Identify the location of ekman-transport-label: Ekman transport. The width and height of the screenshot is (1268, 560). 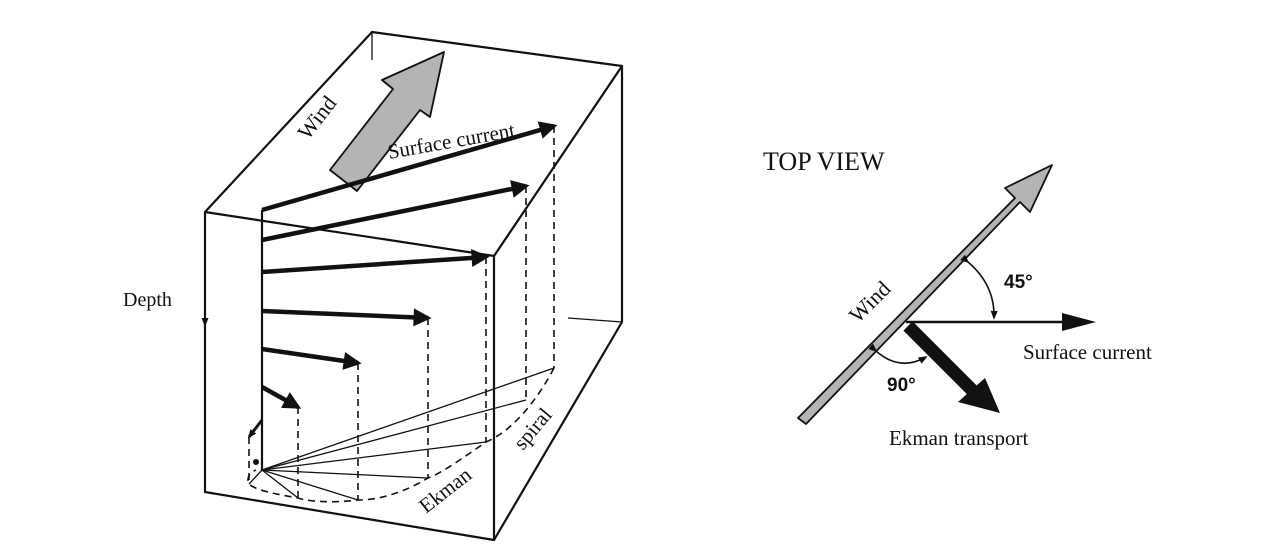
(959, 438).